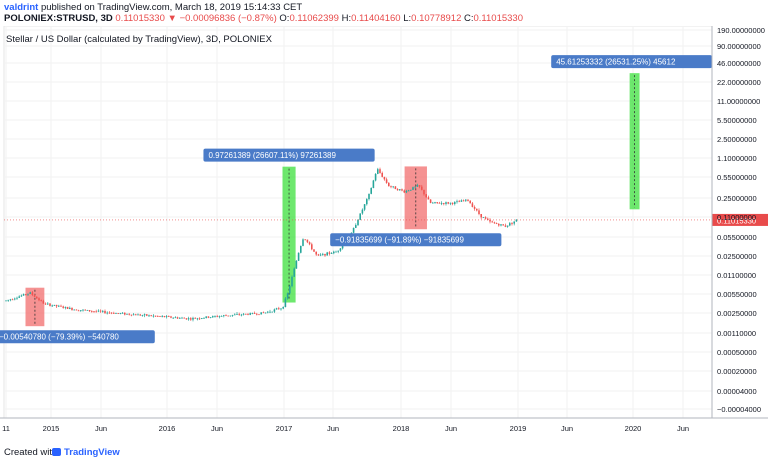 Image resolution: width=768 pixels, height=462 pixels. Describe the element at coordinates (737, 198) in the screenshot. I see `y-tick-label: 0.25000000` at that location.